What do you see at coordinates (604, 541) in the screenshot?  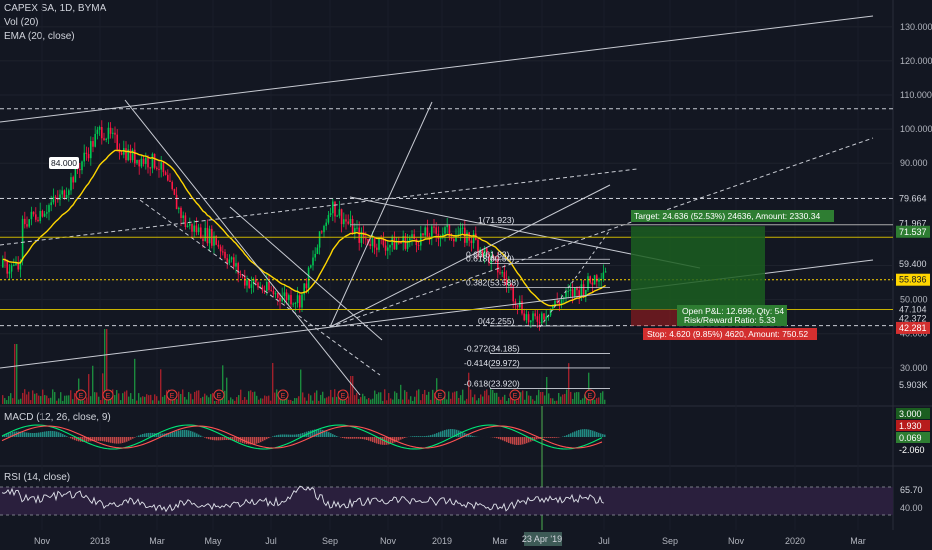 I see `x-axis-tick-label: Jul` at bounding box center [604, 541].